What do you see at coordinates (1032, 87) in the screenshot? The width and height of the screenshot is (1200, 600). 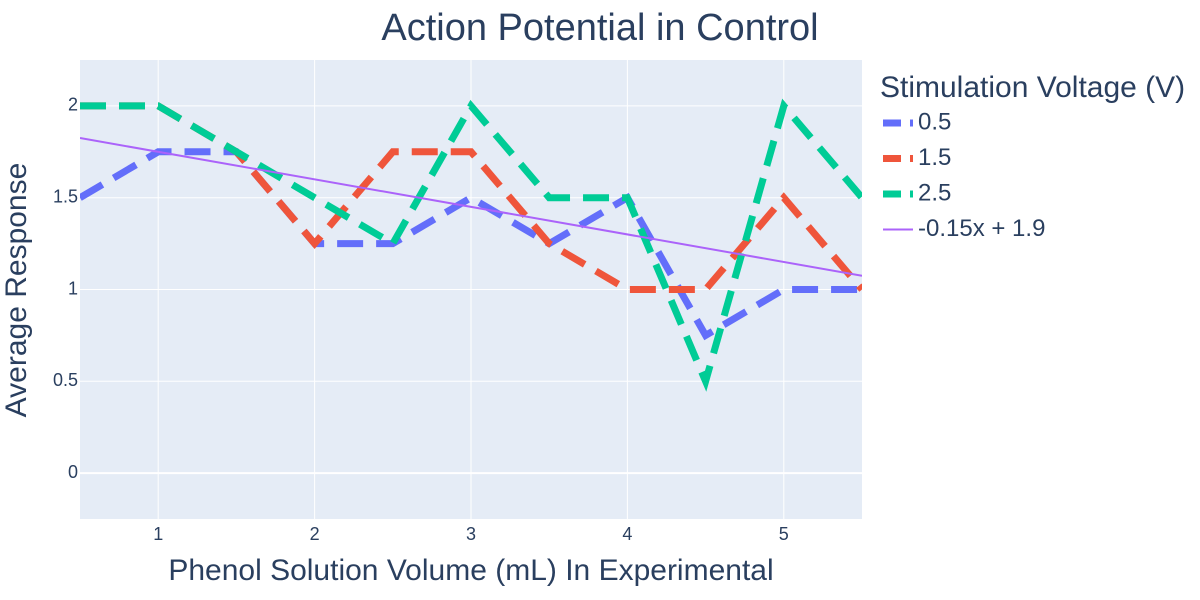 I see `legend-title: Stimulation Voltage (V)` at bounding box center [1032, 87].